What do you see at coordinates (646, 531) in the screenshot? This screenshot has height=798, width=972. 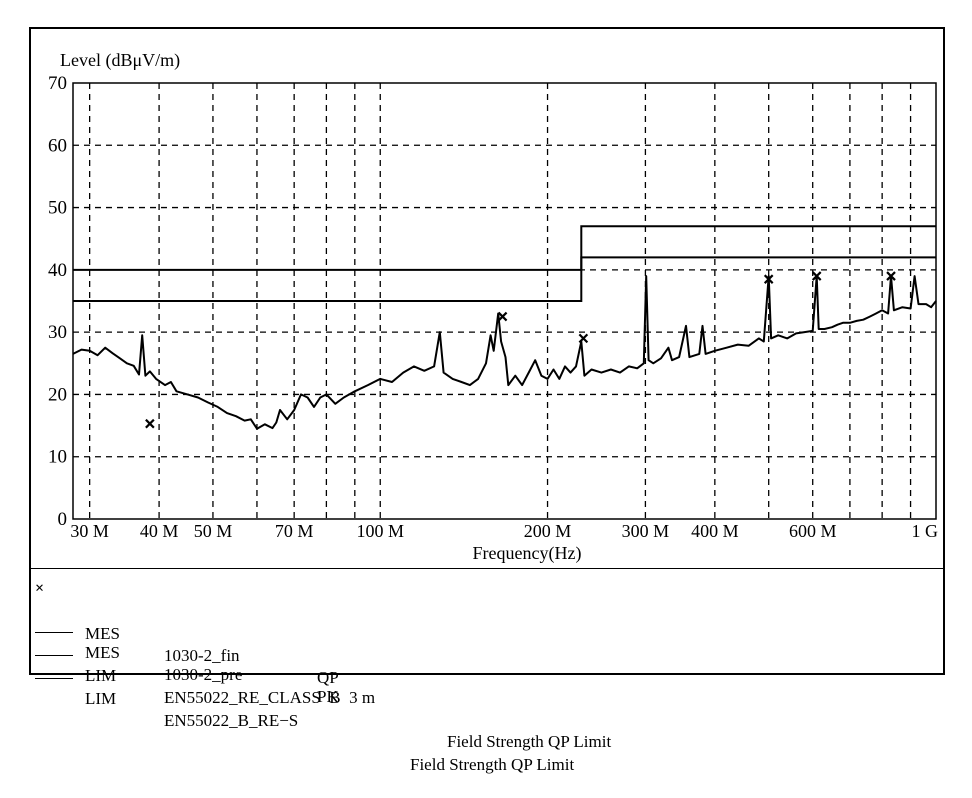 I see `x-tick-label: 300 M` at bounding box center [646, 531].